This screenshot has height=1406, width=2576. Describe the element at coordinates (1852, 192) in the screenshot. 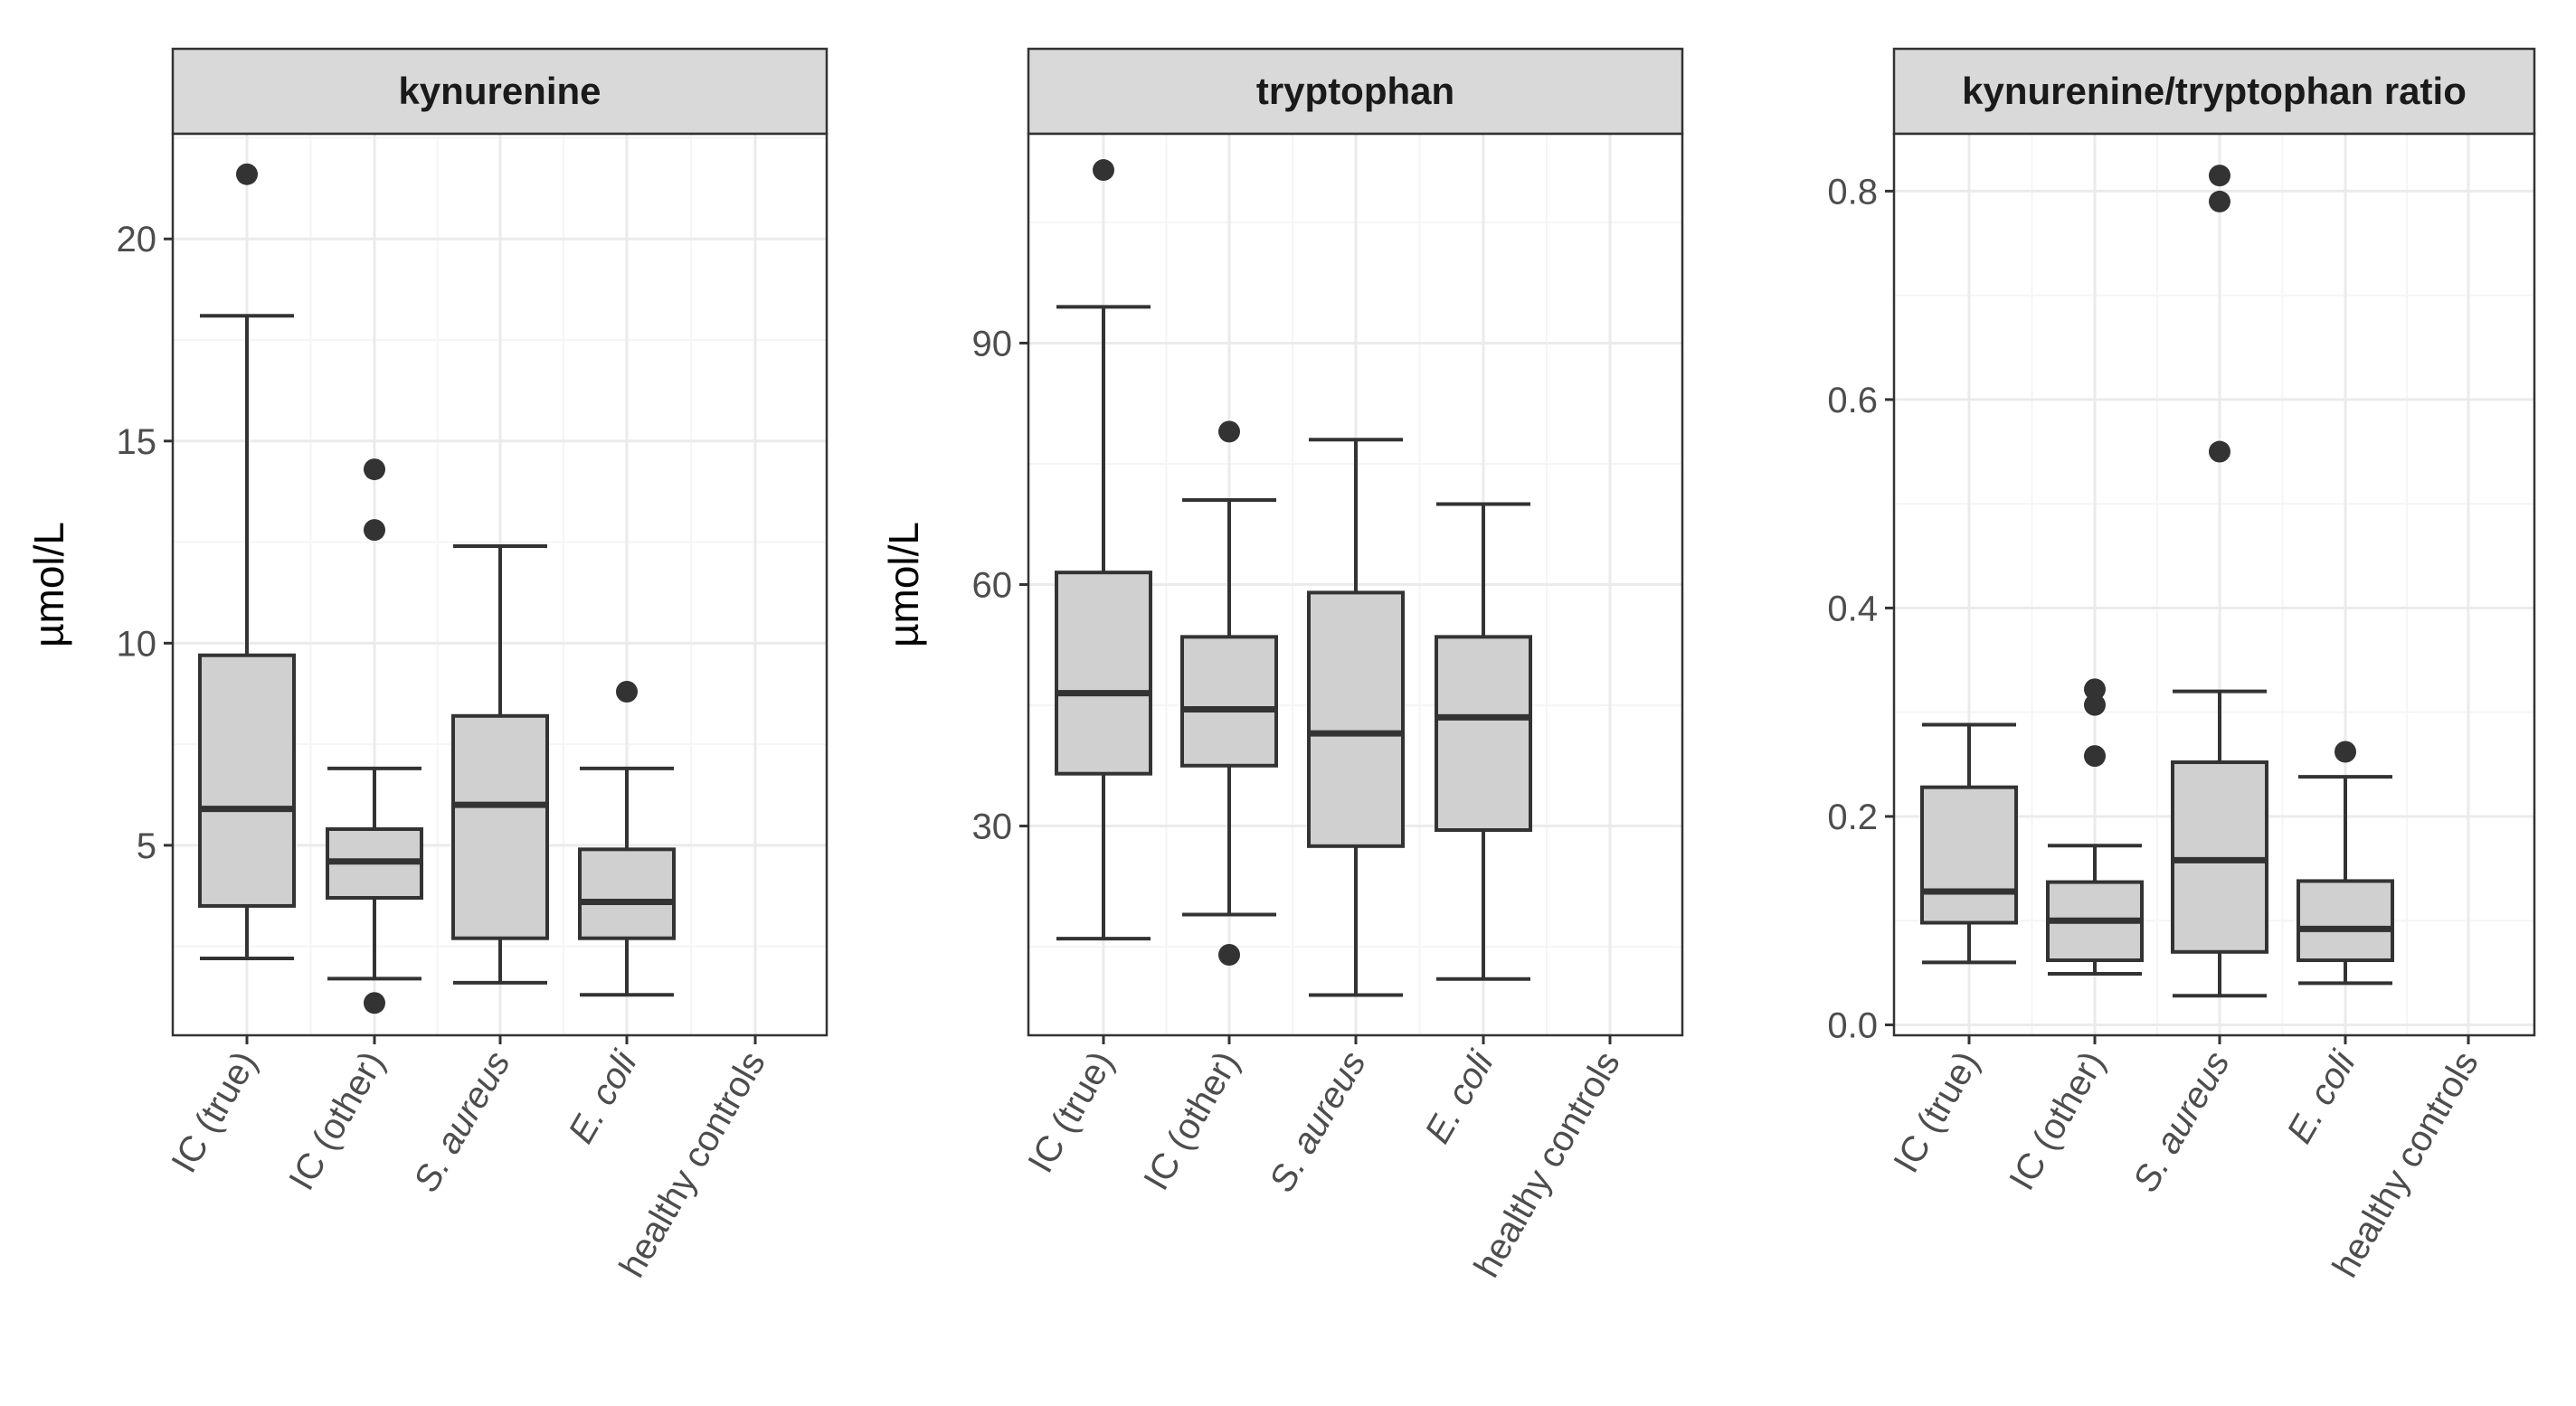

I see `y-tick-label: 0.8` at that location.